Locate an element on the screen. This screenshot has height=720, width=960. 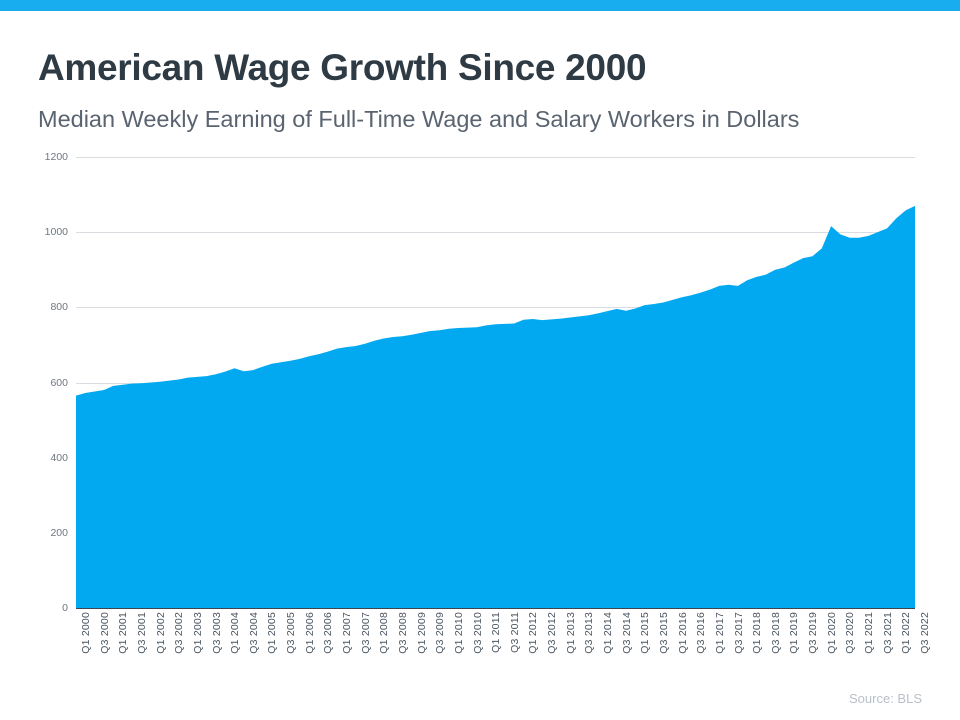
x-tick-label: Q1 2003 is located at coordinates (197, 633).